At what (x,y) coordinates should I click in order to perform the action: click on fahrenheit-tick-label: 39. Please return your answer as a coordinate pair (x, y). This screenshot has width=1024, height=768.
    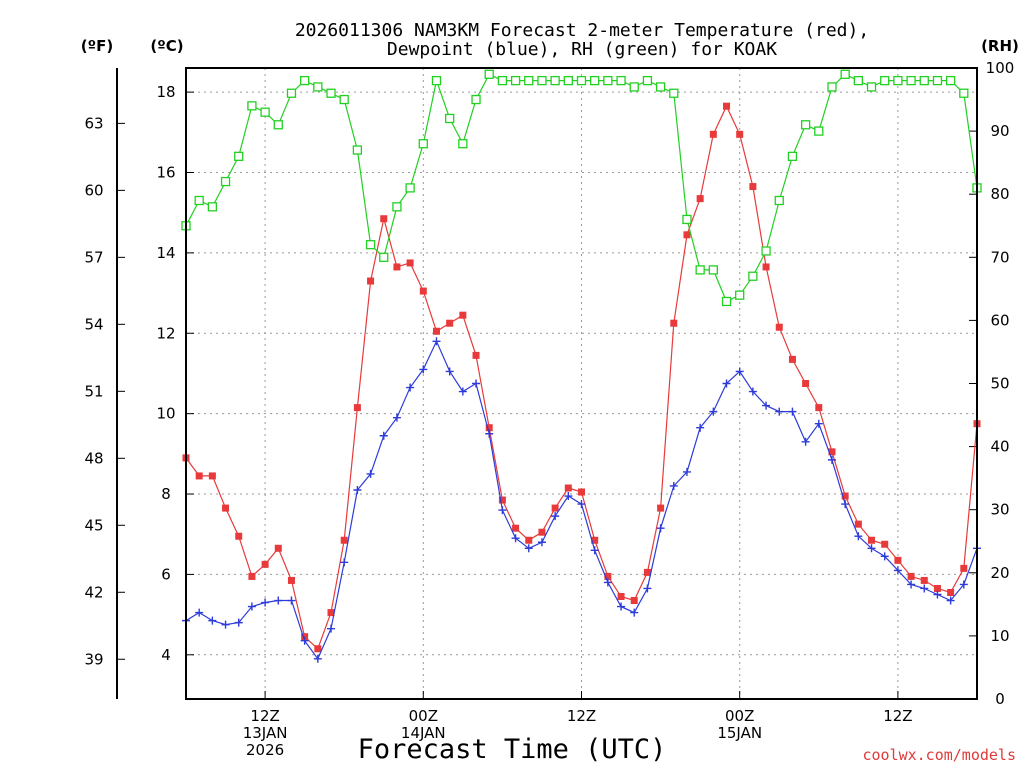
    Looking at the image, I should click on (93, 659).